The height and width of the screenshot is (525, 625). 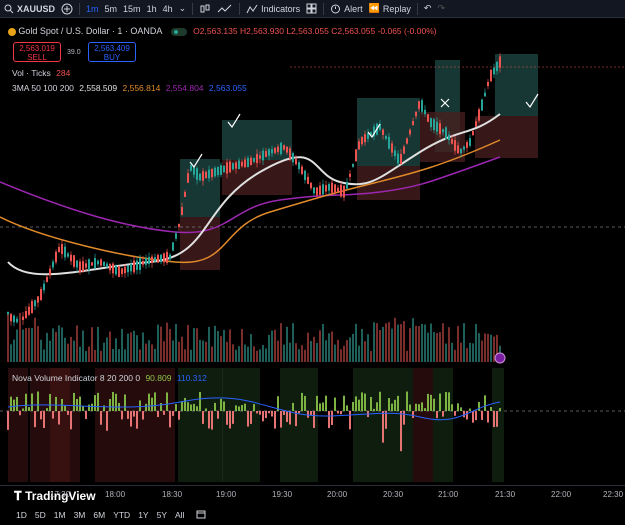 What do you see at coordinates (132, 8) in the screenshot?
I see `timeframe-15m: 15m` at bounding box center [132, 8].